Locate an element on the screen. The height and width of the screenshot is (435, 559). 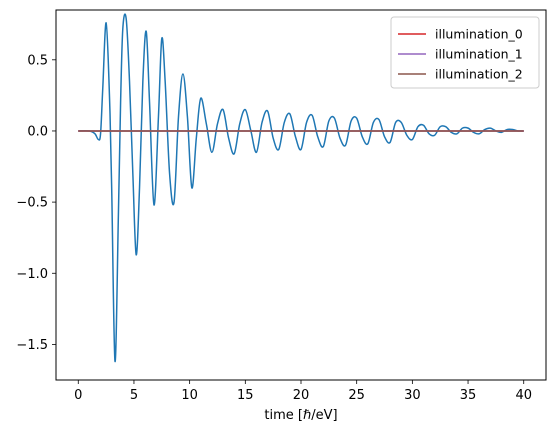
legend-label: illumination_1 is located at coordinates (479, 54).